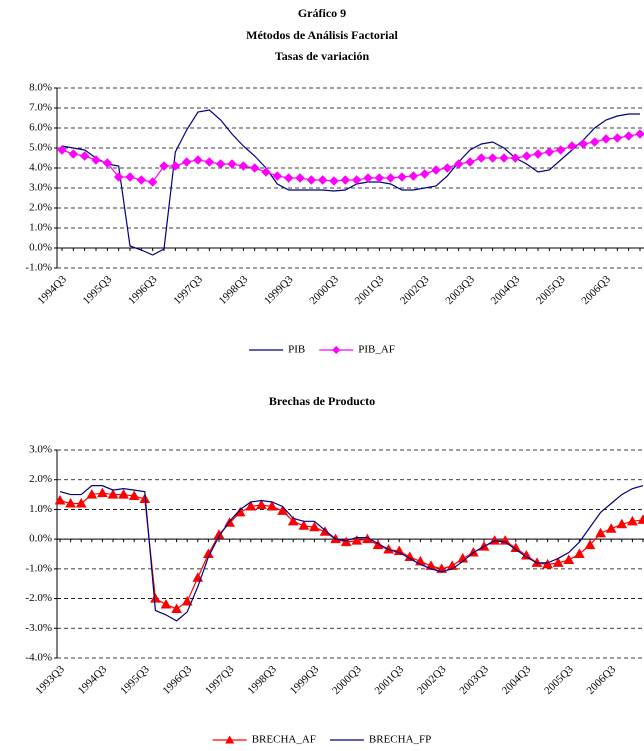 The image size is (644, 751). What do you see at coordinates (432, 680) in the screenshot?
I see `x-tick-label: 2002Q3` at bounding box center [432, 680].